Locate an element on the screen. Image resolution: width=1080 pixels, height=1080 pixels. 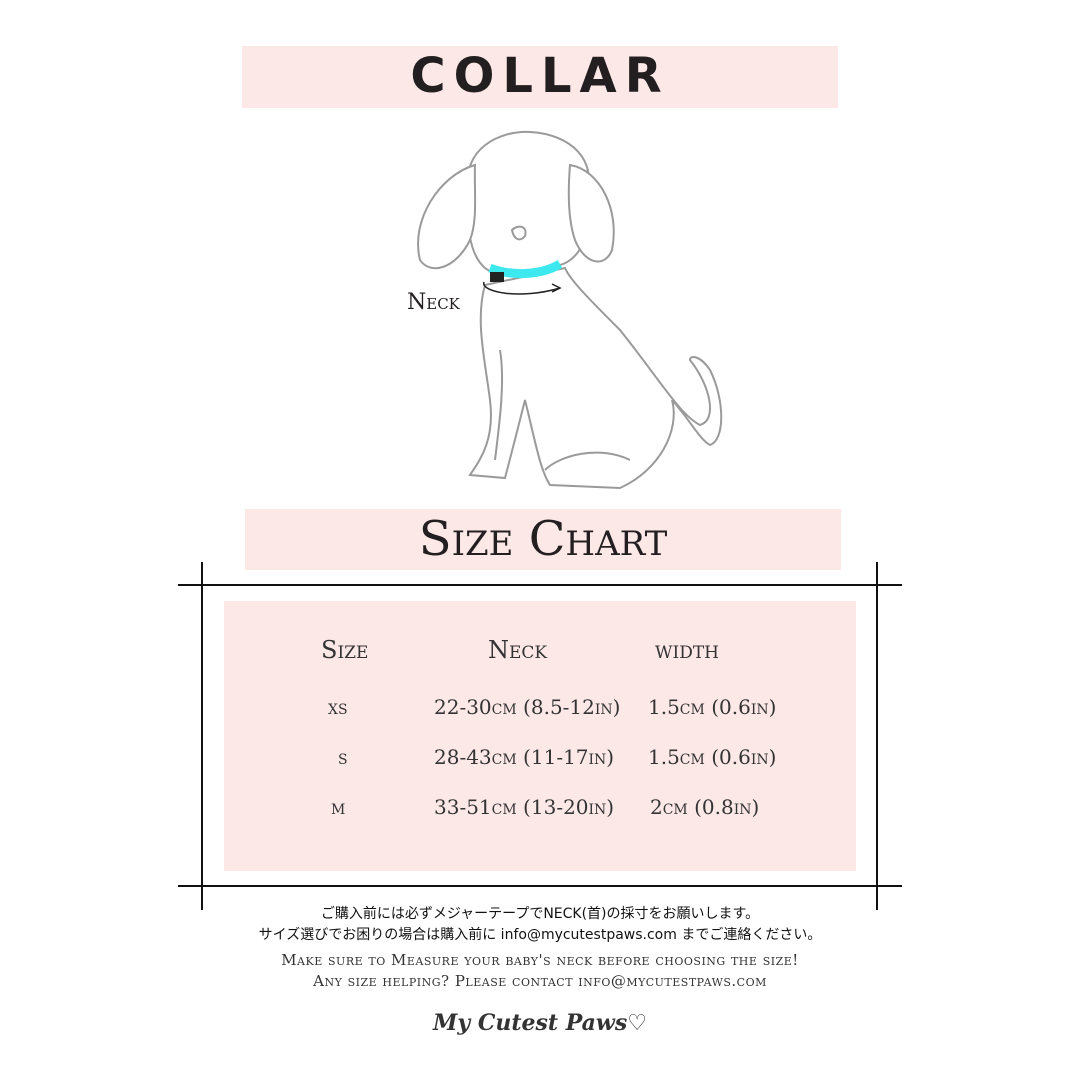
frame-left-line is located at coordinates (202, 736).